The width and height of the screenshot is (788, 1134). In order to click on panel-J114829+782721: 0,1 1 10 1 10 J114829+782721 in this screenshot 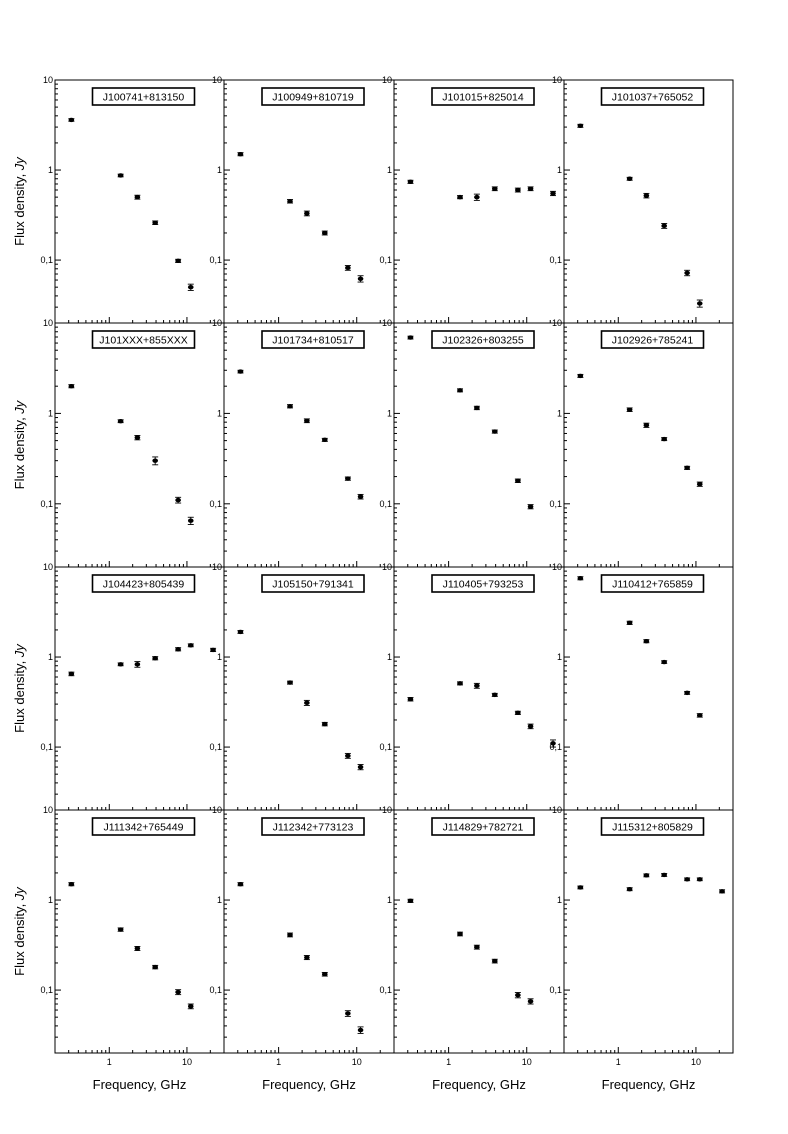, I will do `click(472, 936)`.